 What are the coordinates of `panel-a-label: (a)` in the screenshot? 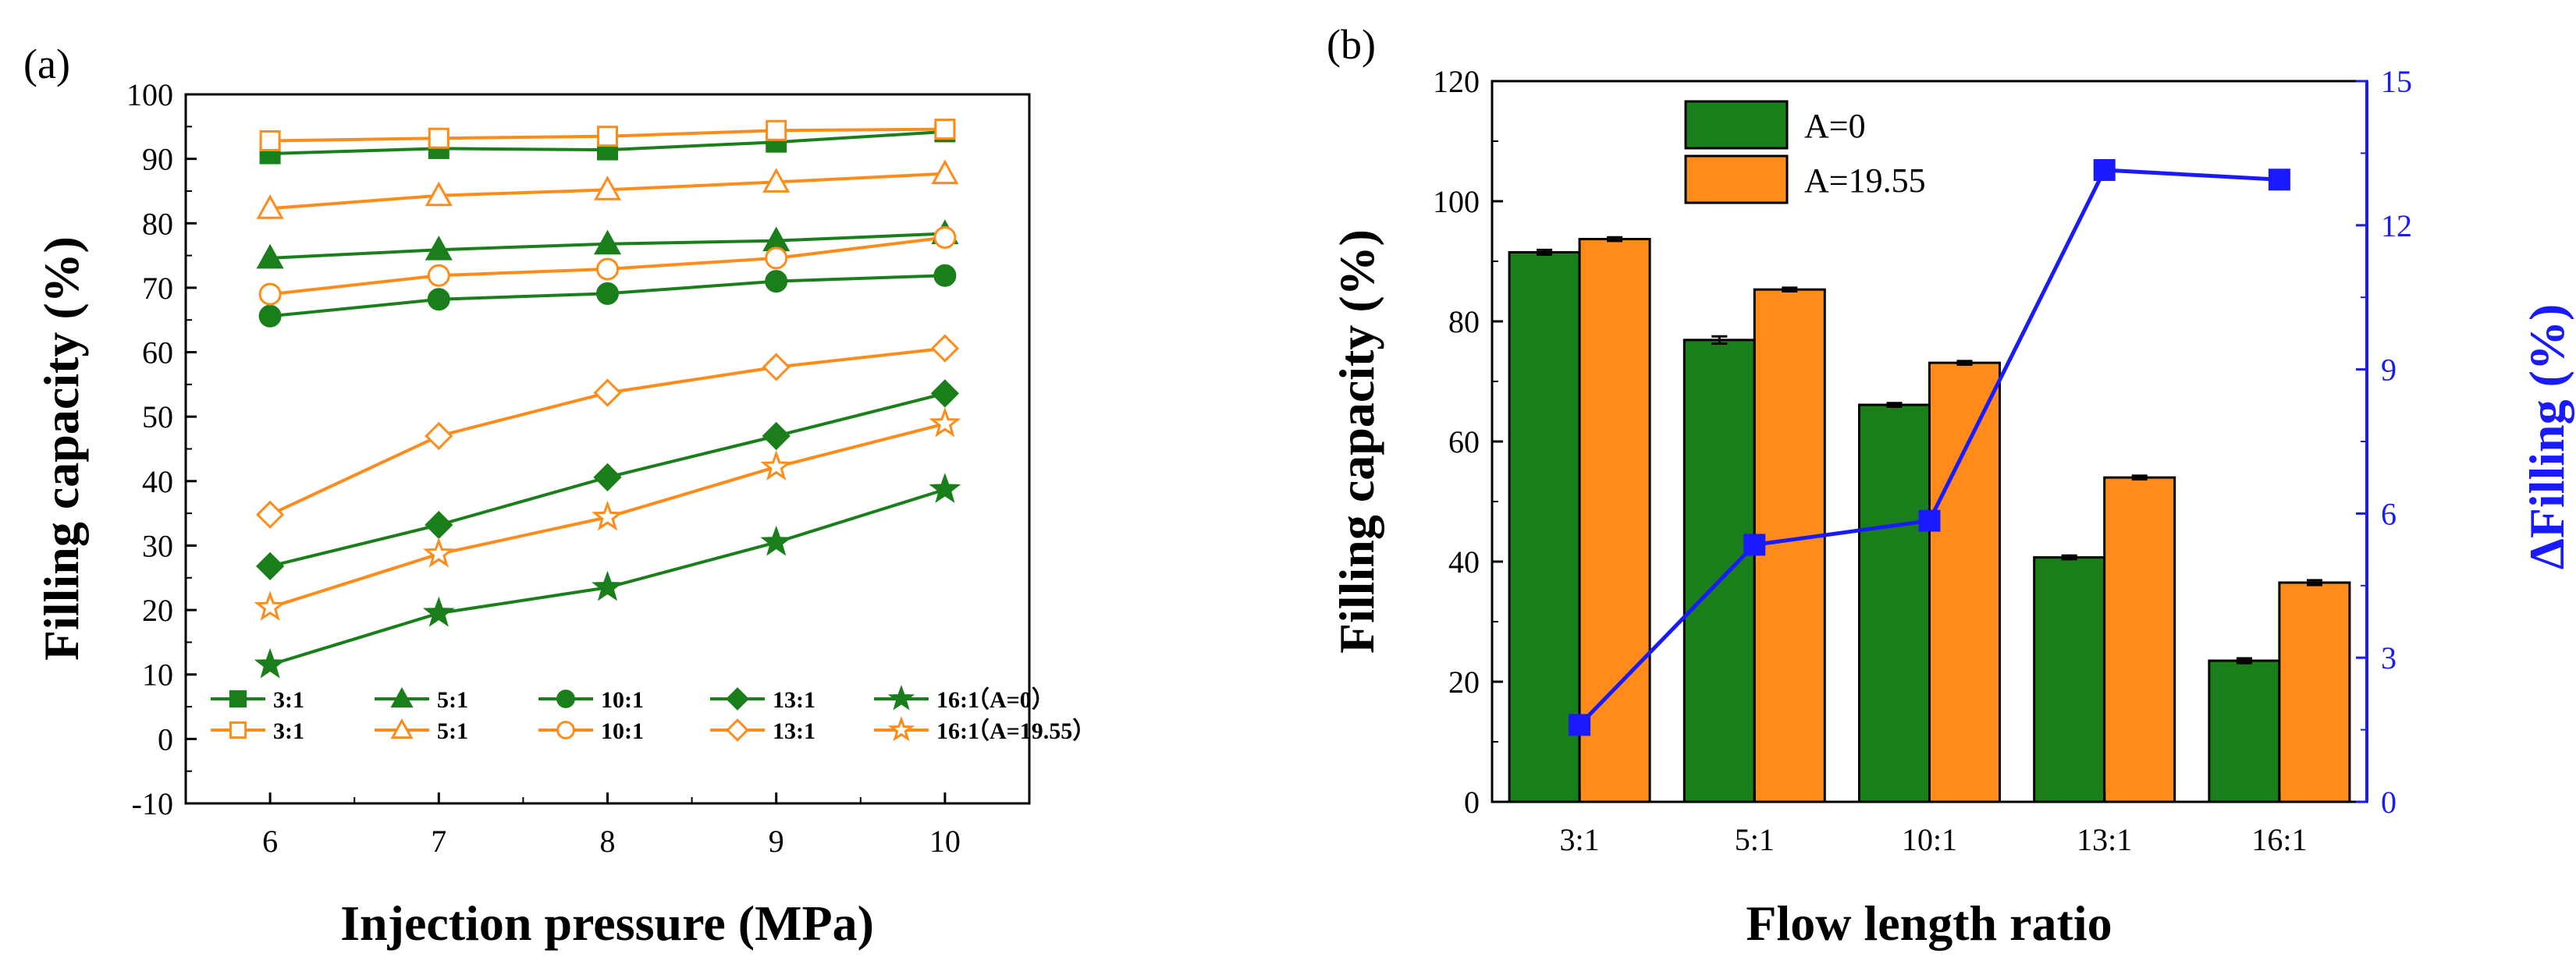 It's located at (46, 64).